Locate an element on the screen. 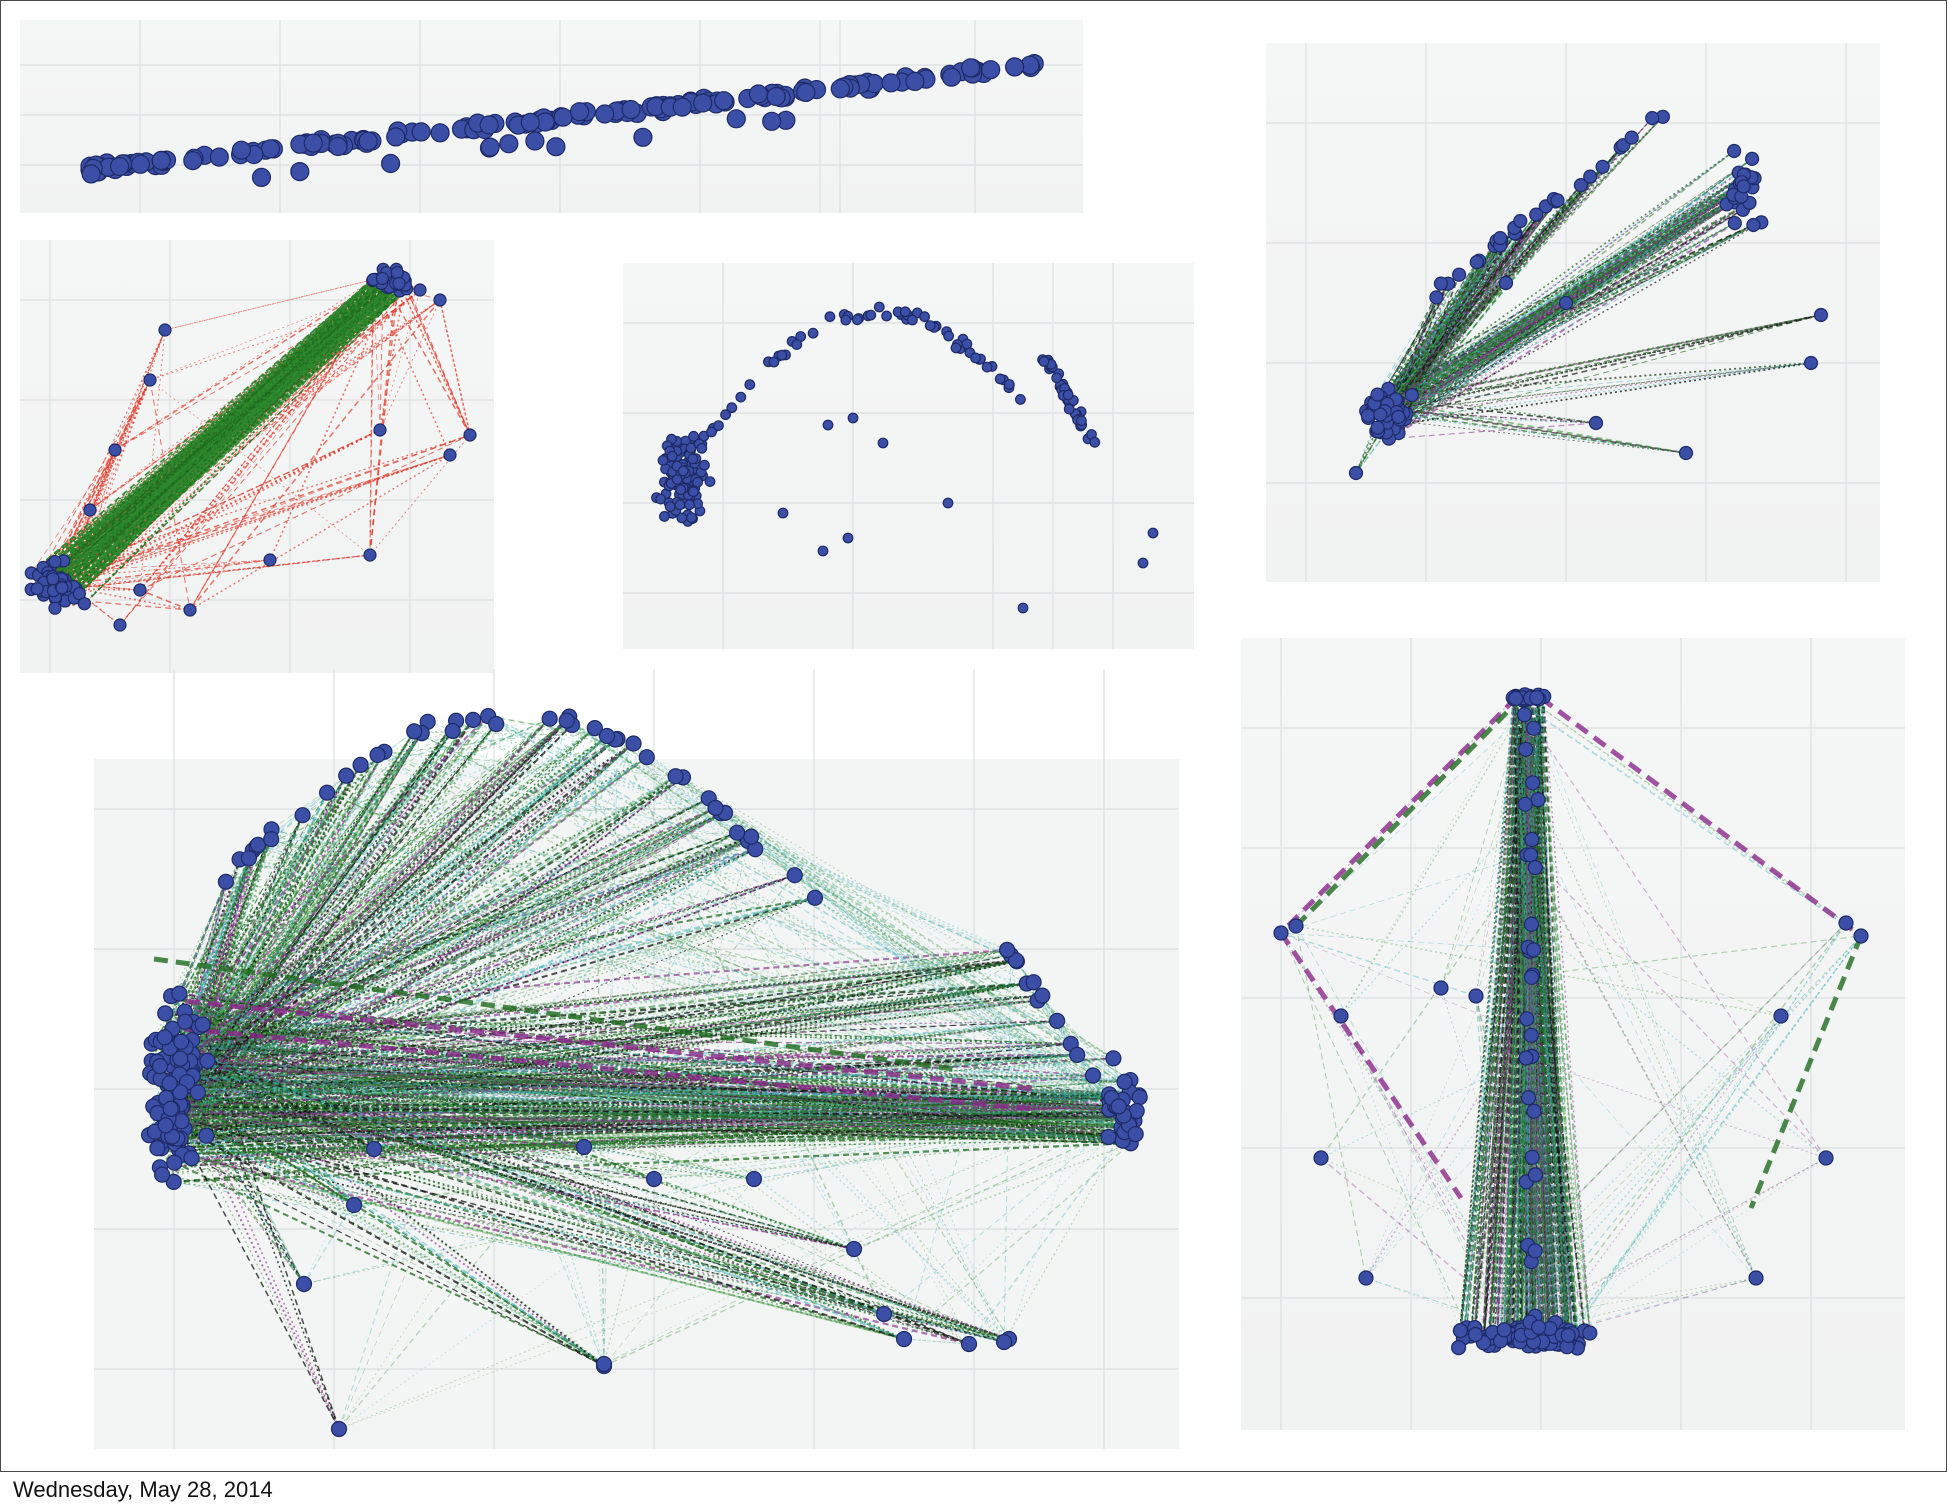  panel-red-green-graph is located at coordinates (257, 456).